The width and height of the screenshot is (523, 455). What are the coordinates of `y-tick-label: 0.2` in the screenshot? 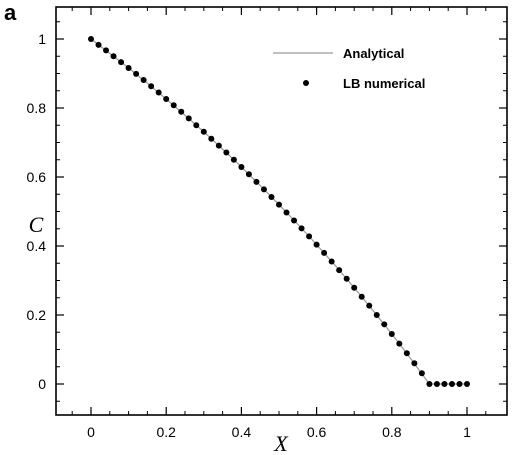 It's located at (37, 315).